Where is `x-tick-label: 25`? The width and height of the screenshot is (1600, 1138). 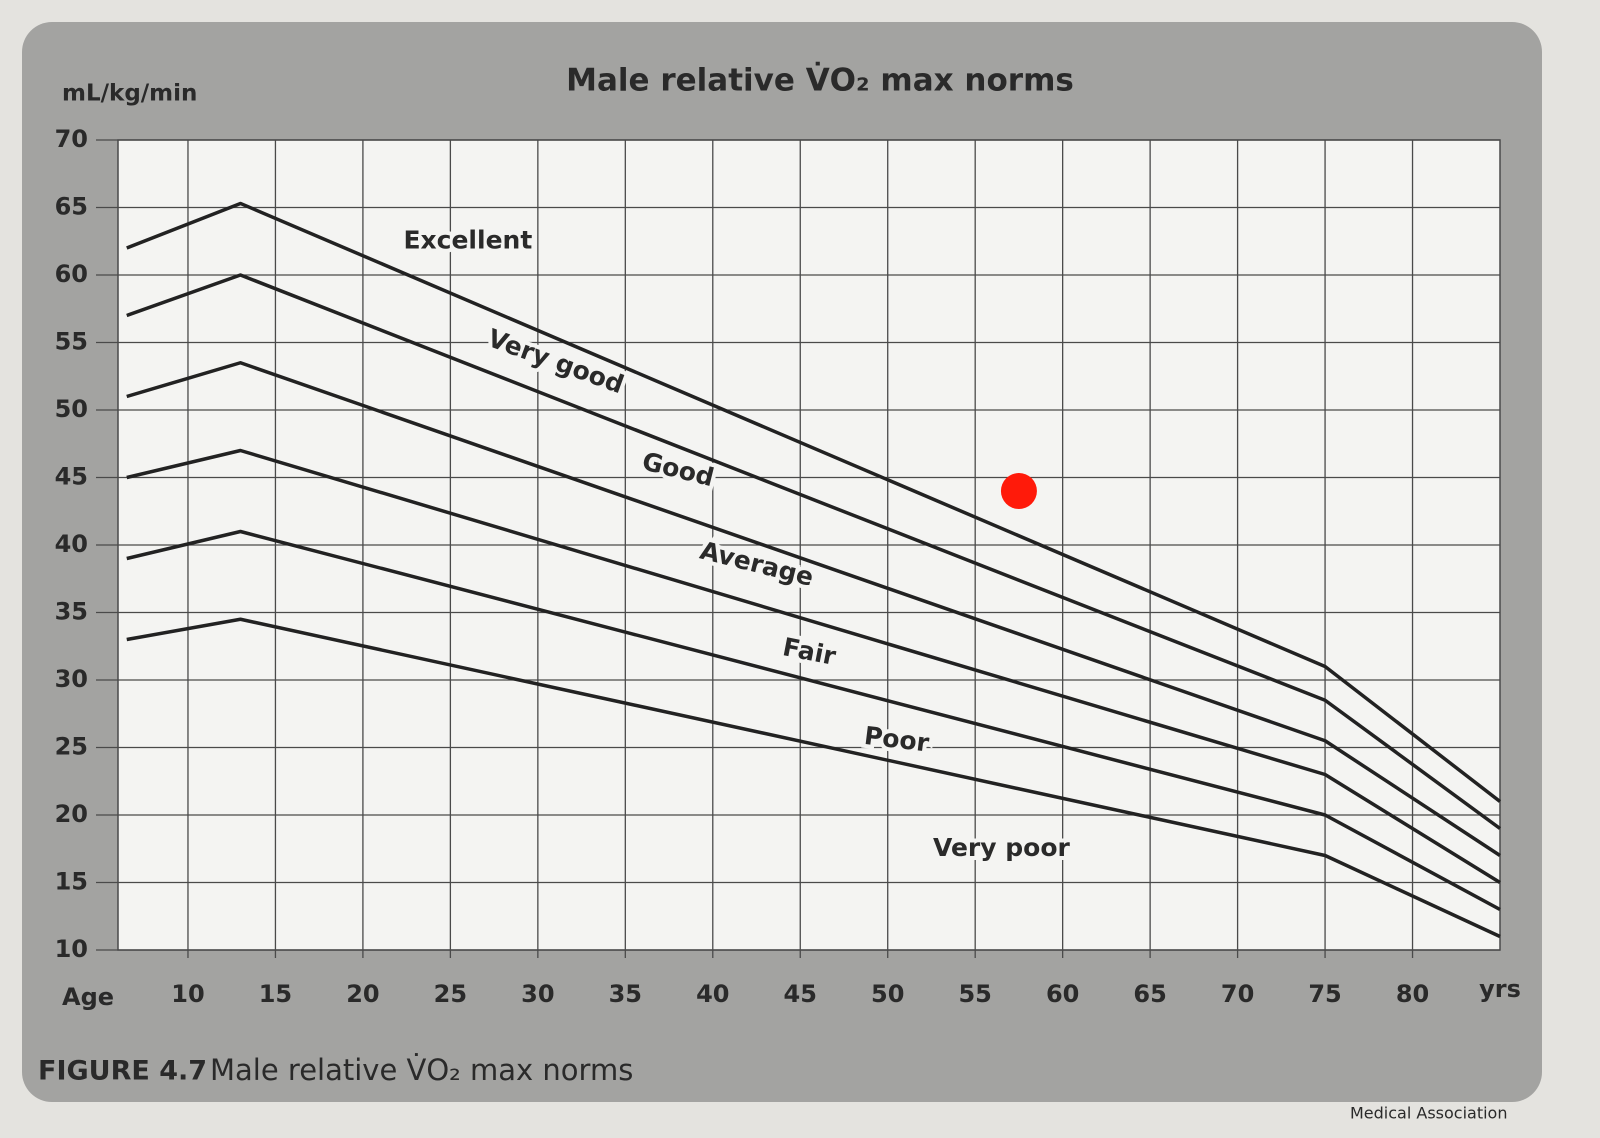 x-tick-label: 25 is located at coordinates (450, 994).